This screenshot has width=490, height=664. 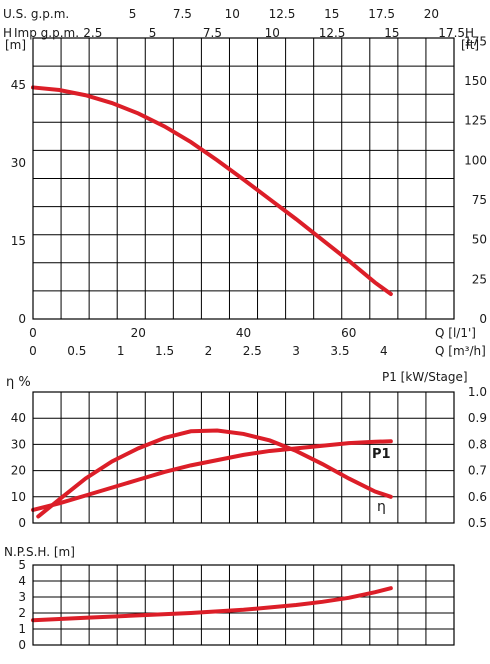 I want to click on impgpm-tick: 15, so click(x=391, y=33).